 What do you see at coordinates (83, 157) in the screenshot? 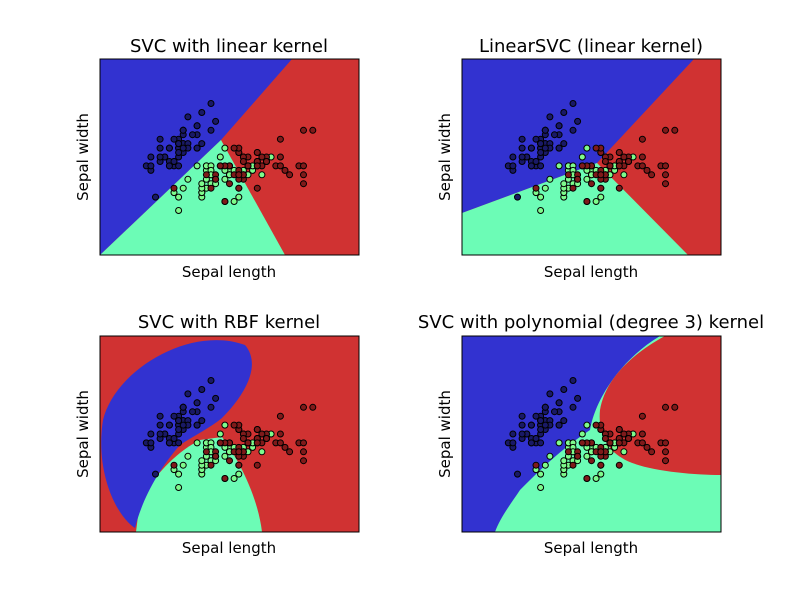
I see `y-axis-label: Sepal width` at bounding box center [83, 157].